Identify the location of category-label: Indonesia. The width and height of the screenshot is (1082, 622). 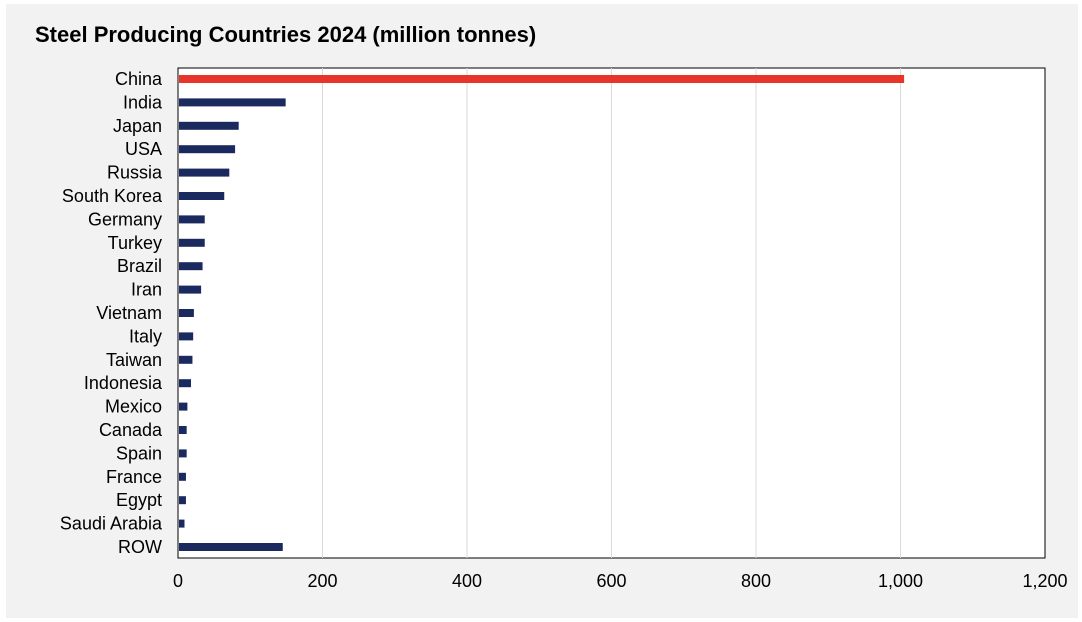
(123, 383).